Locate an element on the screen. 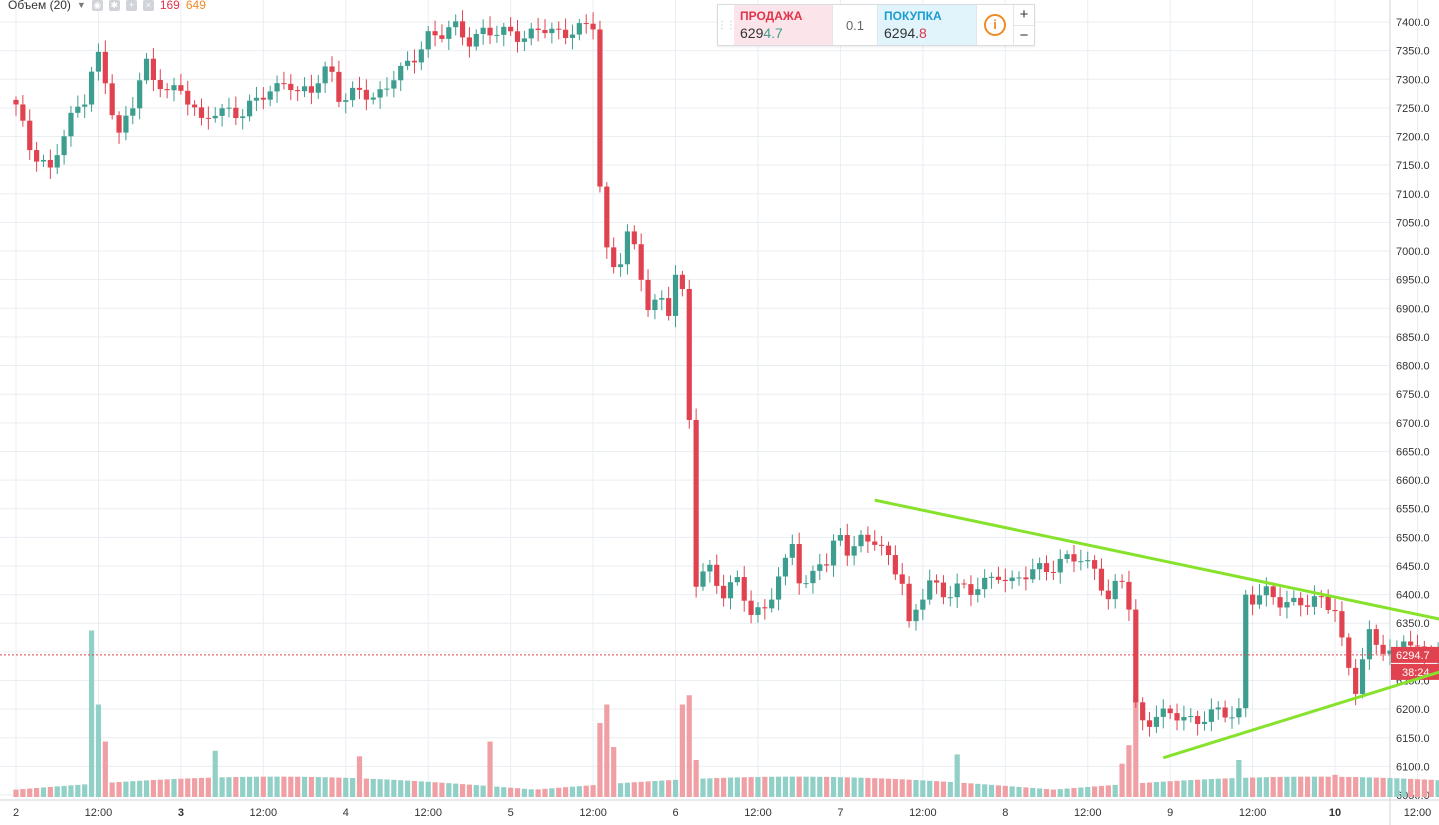 This screenshot has height=825, width=1439. plus-button: + is located at coordinates (1024, 15).